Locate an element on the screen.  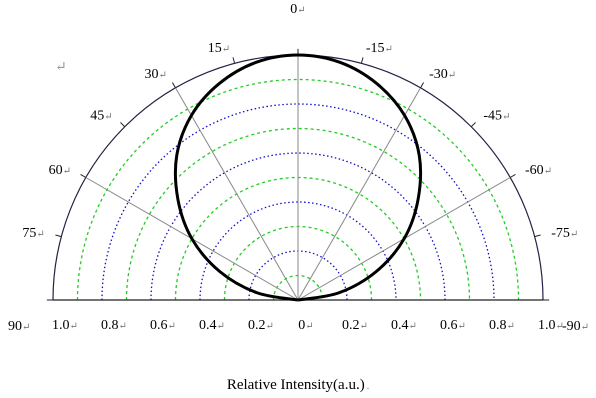
angle-label: -60↵ is located at coordinates (538, 170).